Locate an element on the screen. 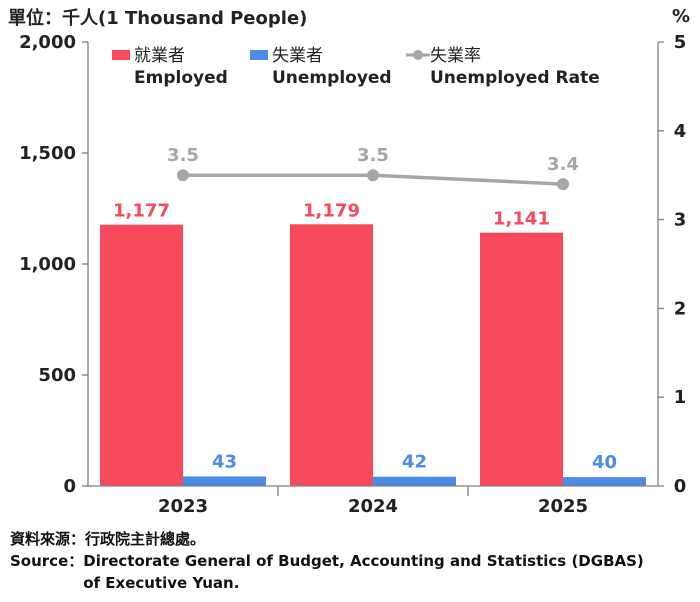 This screenshot has height=602, width=700. right-axis-unit: % is located at coordinates (681, 16).